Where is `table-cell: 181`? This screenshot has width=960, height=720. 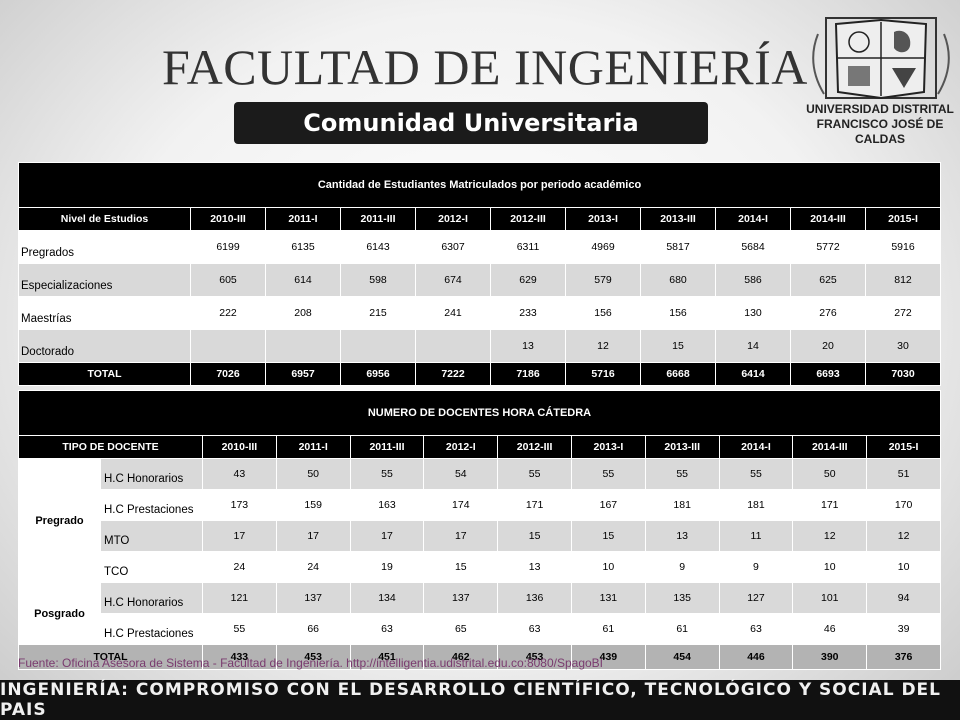
table-cell: 181 is located at coordinates (756, 505).